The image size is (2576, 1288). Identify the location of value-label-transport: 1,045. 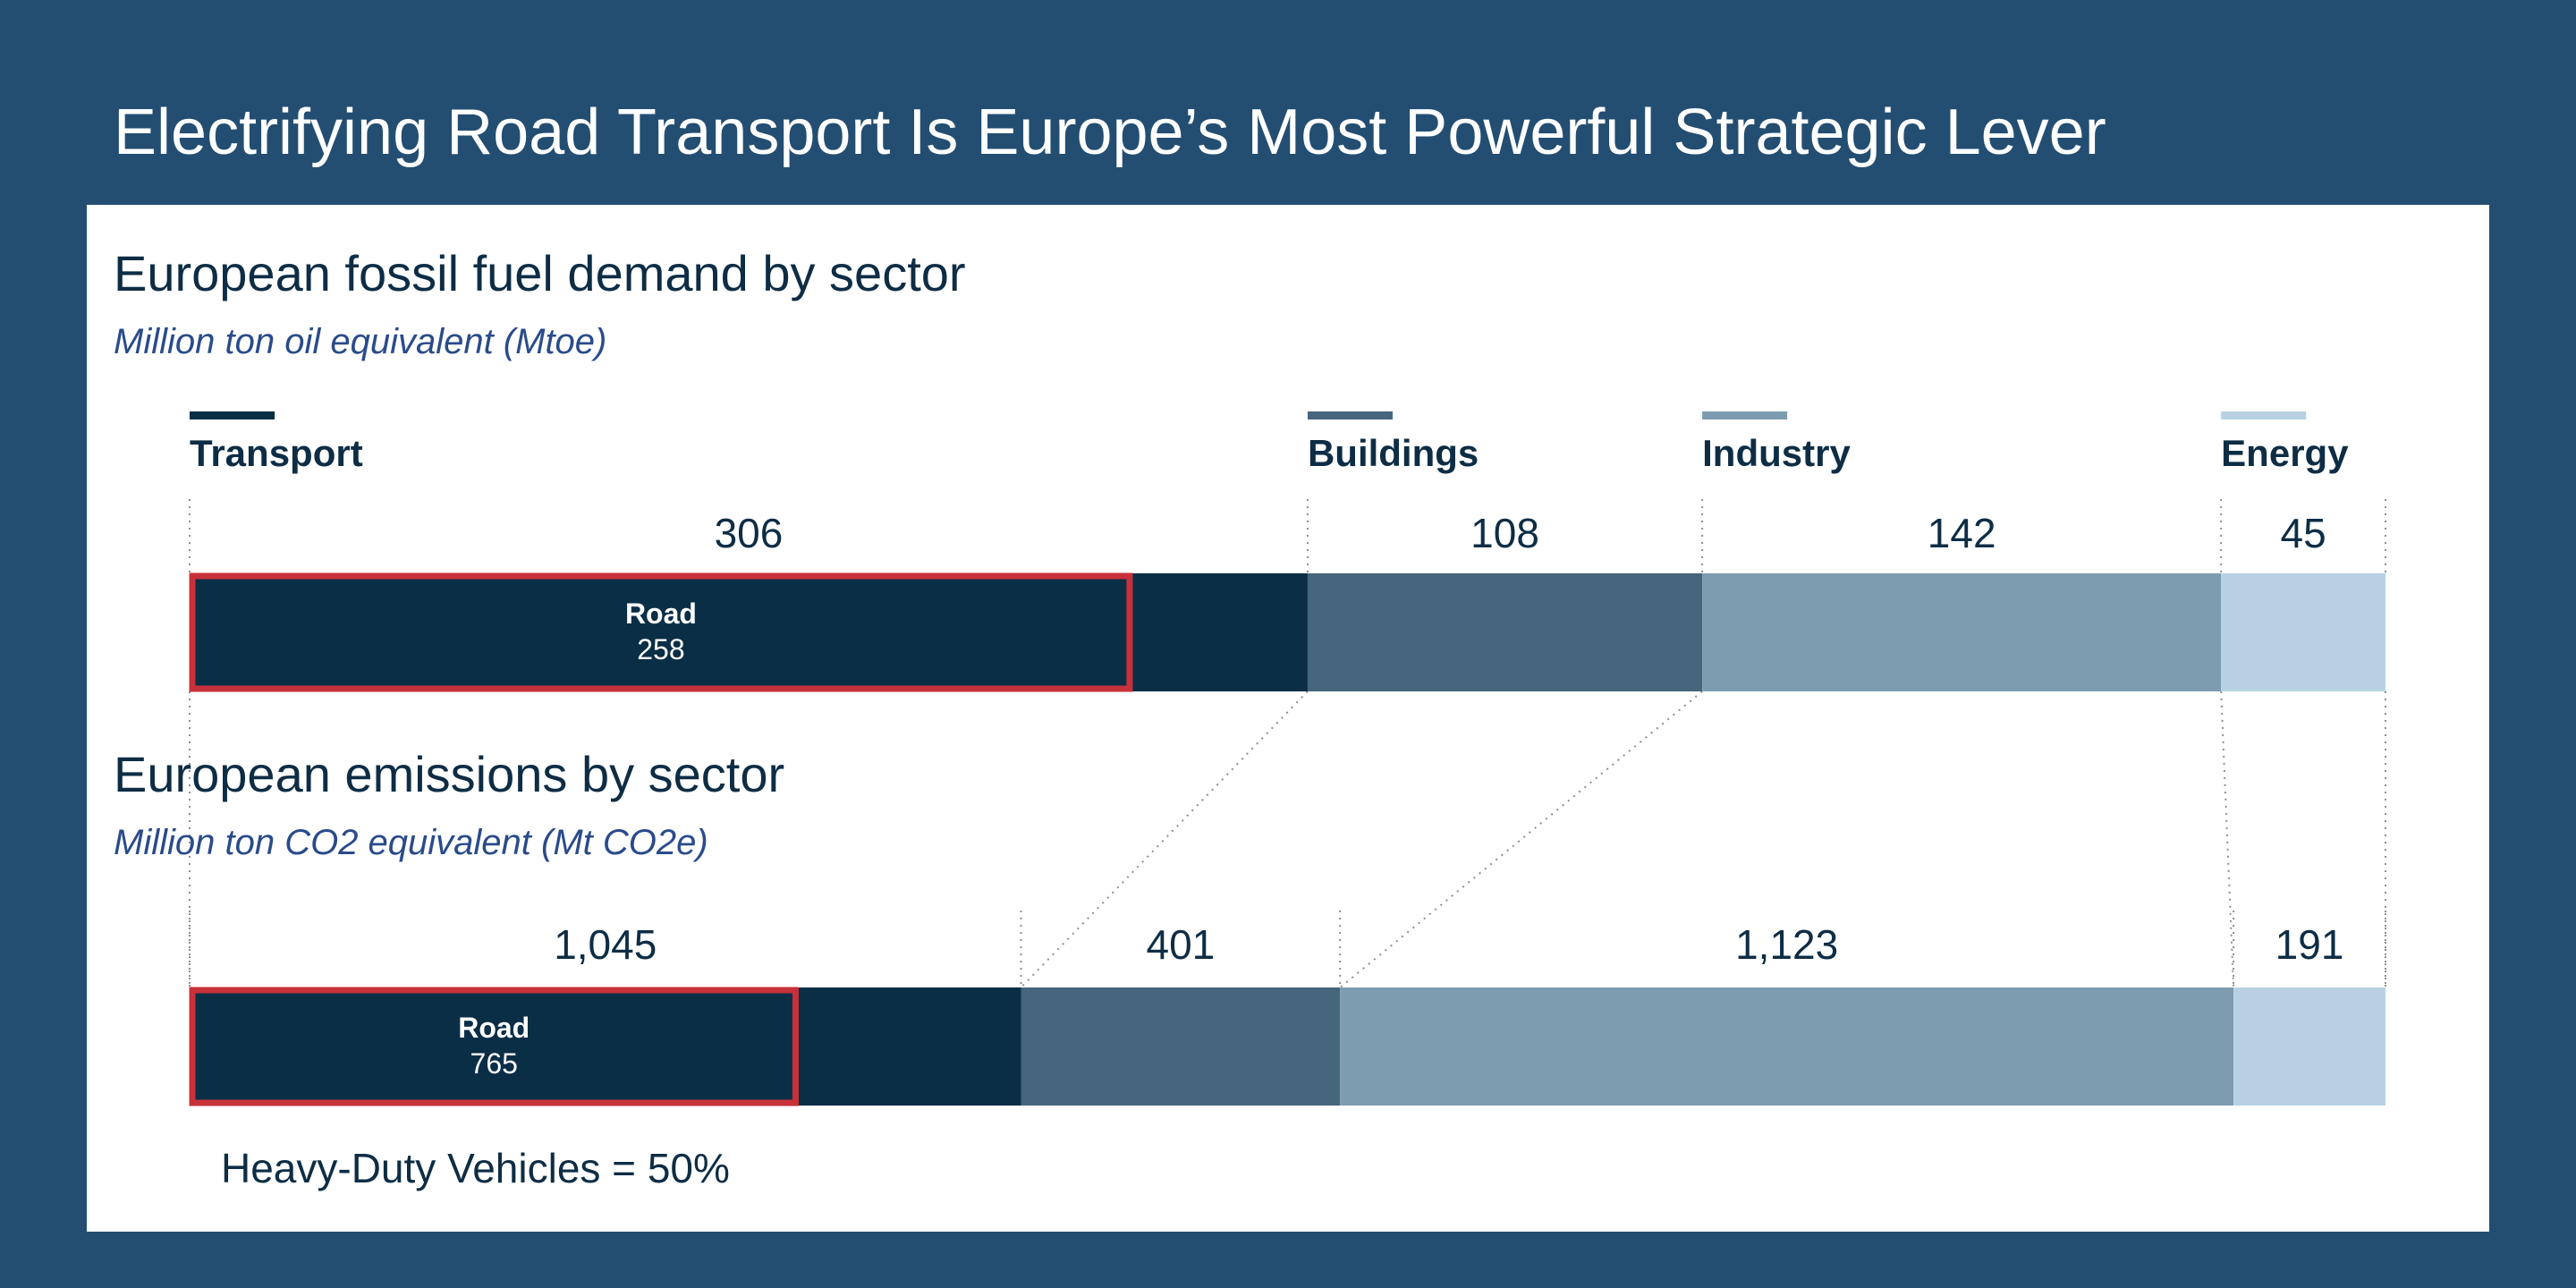
(605, 944).